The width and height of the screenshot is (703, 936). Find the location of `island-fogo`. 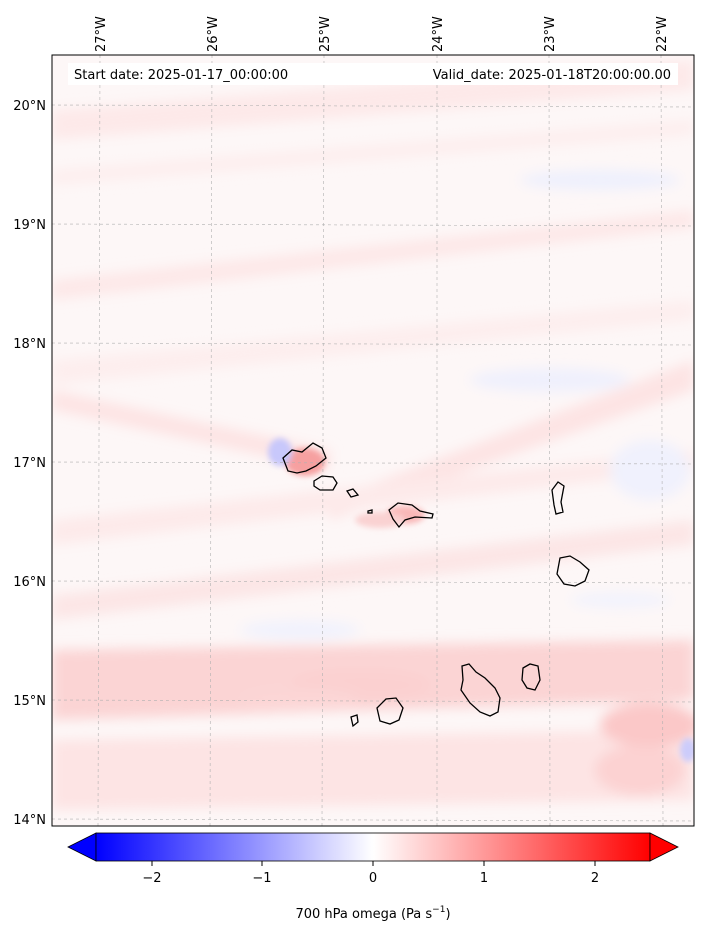

island-fogo is located at coordinates (390, 711).